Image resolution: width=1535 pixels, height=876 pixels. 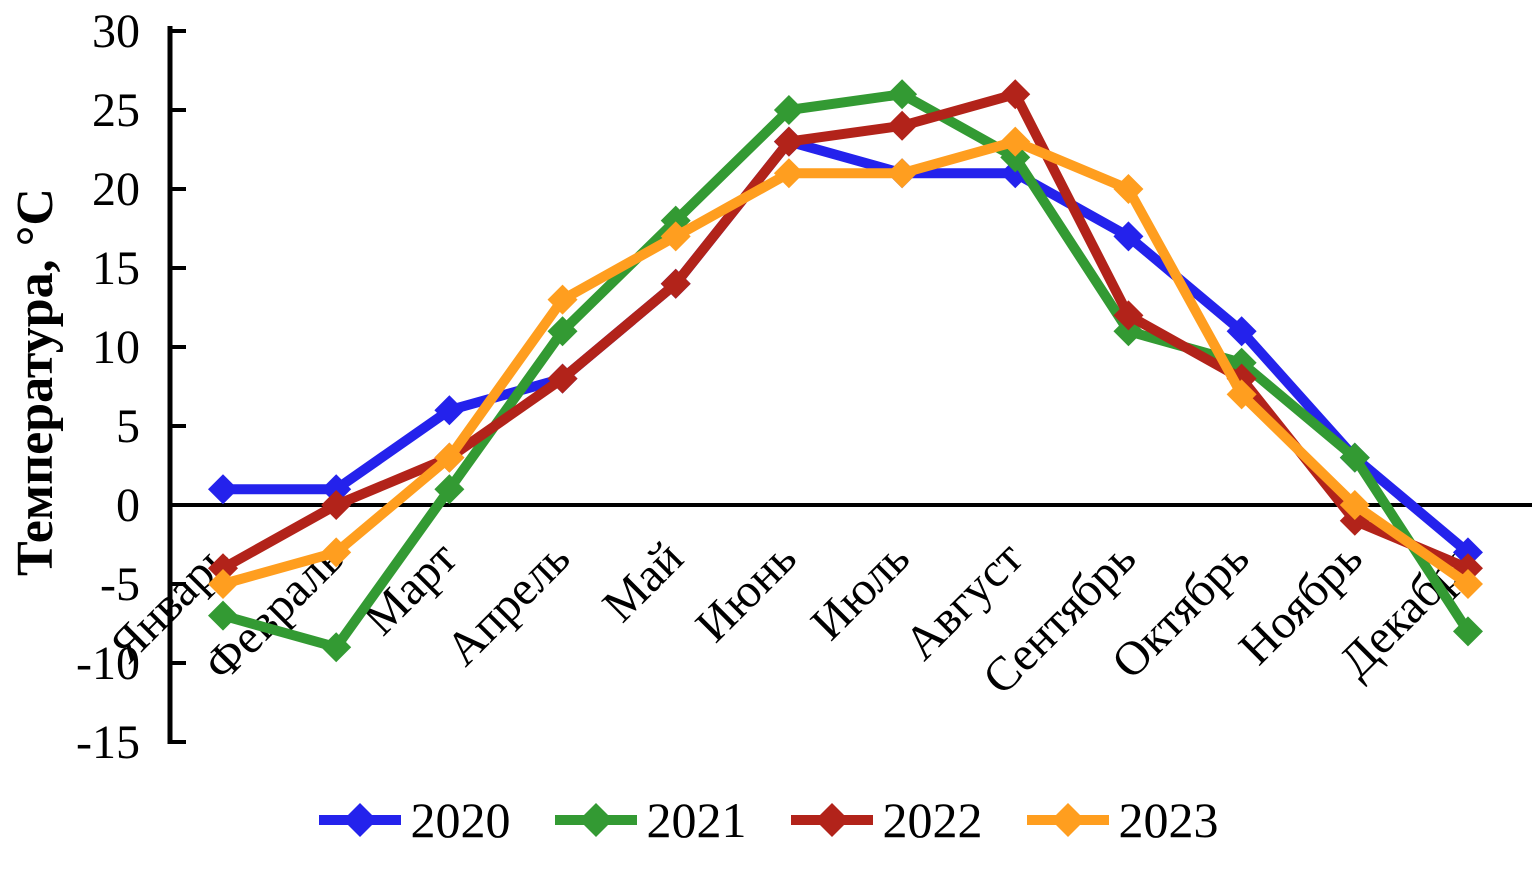 I want to click on legend-marker-icon-2023, so click(x=1067, y=820).